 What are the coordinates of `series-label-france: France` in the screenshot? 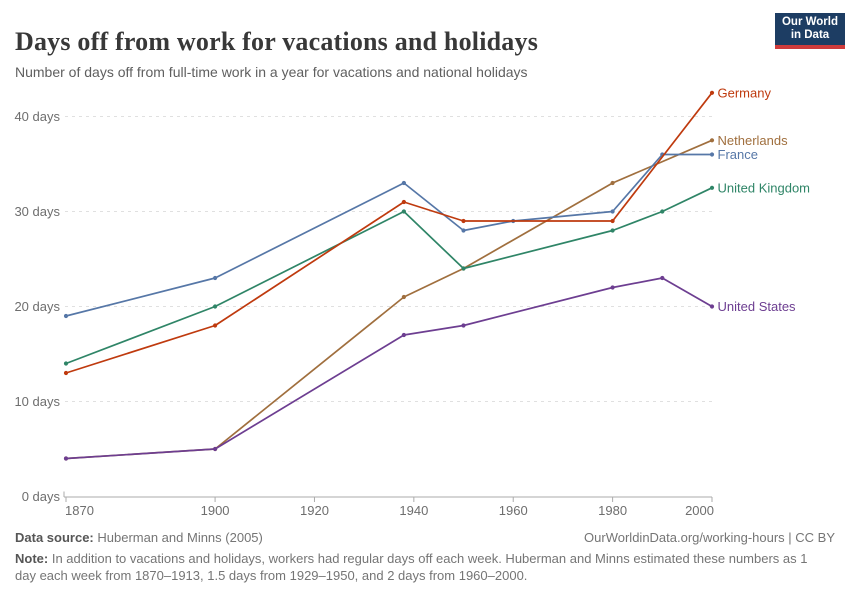 It's located at (738, 154).